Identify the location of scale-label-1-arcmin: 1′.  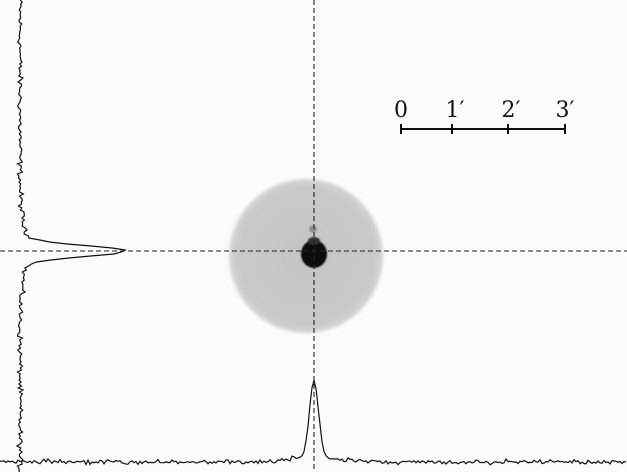
(455, 110).